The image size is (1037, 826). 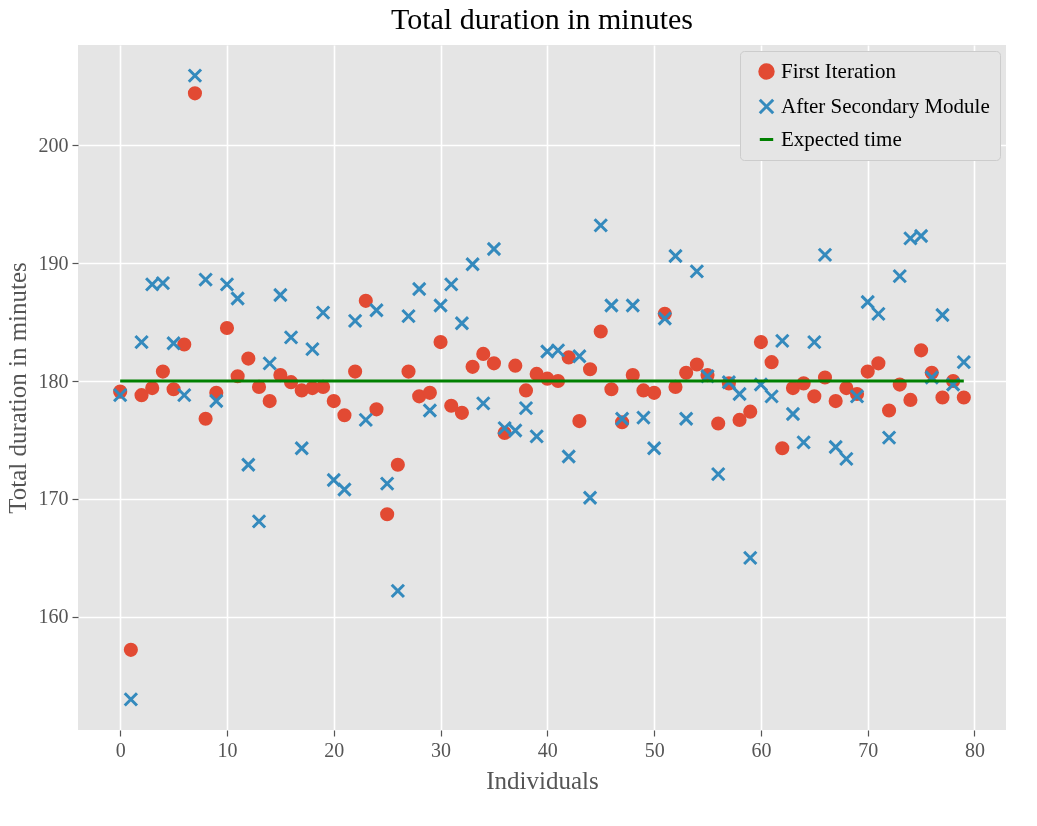 What do you see at coordinates (53, 144) in the screenshot?
I see `y-tick-label: 200` at bounding box center [53, 144].